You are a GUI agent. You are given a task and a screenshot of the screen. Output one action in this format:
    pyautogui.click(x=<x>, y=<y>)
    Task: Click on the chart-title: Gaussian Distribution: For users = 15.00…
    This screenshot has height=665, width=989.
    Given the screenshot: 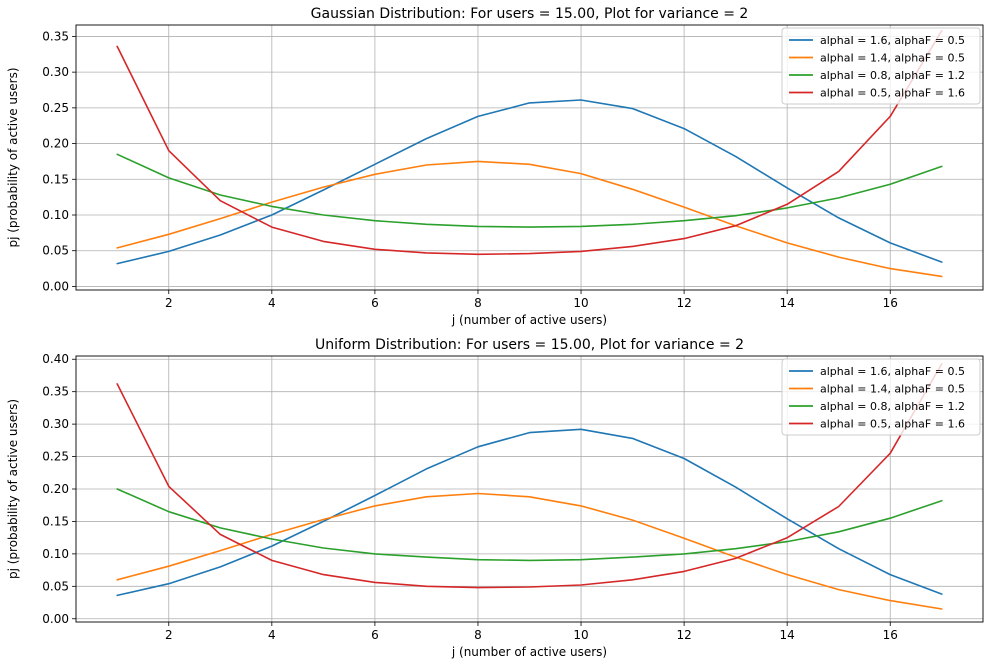 What is the action you would take?
    pyautogui.click(x=530, y=14)
    